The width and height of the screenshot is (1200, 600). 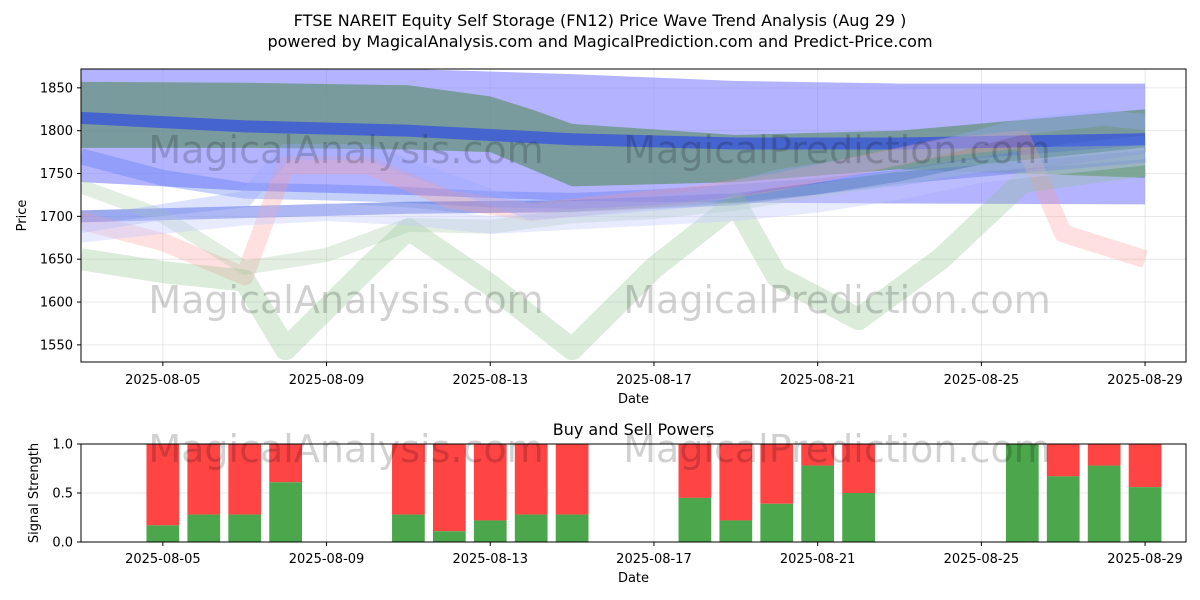 I want to click on watermark-analysis-mid: MagicalAnalysis.com, so click(x=345, y=300).